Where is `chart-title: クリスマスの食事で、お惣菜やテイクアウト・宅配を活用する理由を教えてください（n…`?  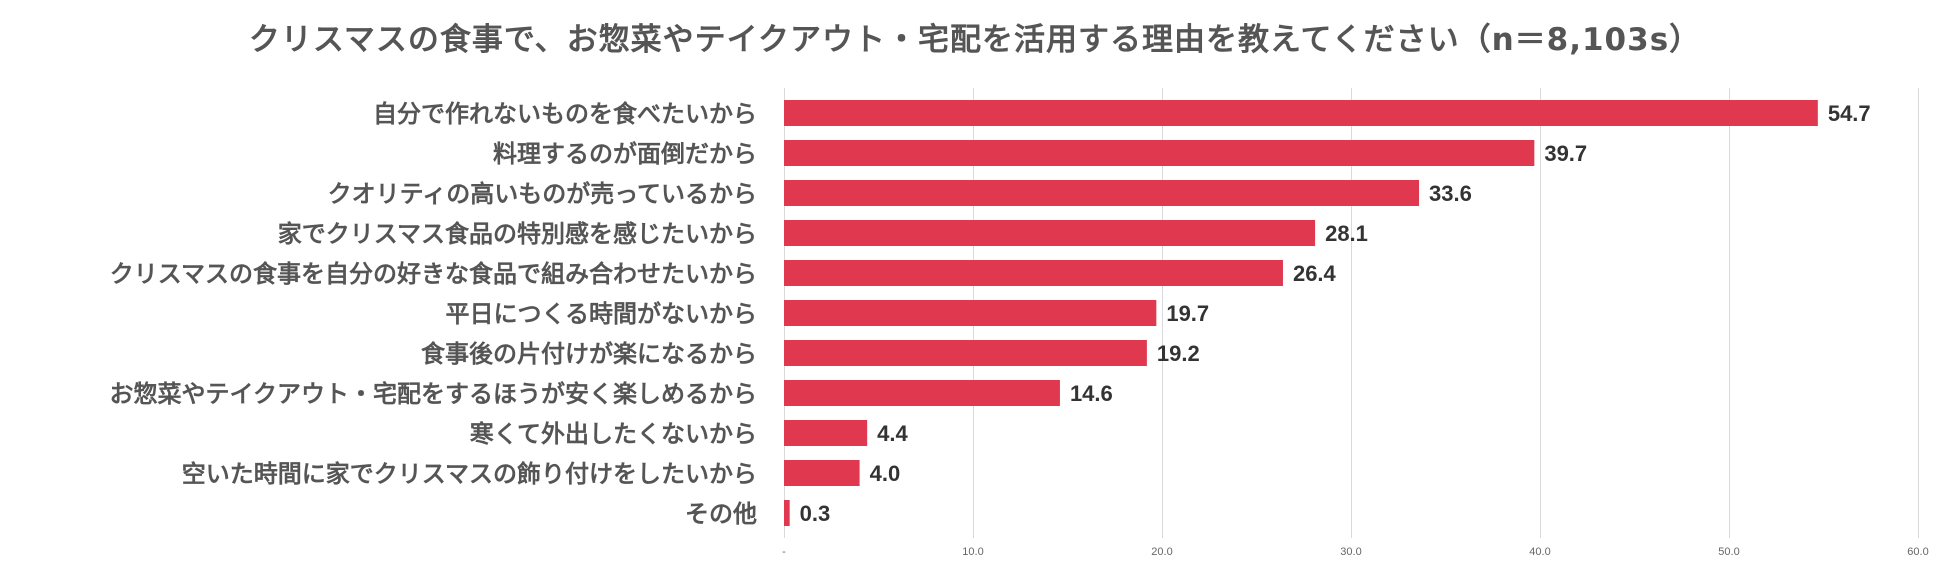 chart-title: クリスマスの食事で、お惣菜やテイクアウト・宅配を活用する理由を教えてください（n… is located at coordinates (975, 40).